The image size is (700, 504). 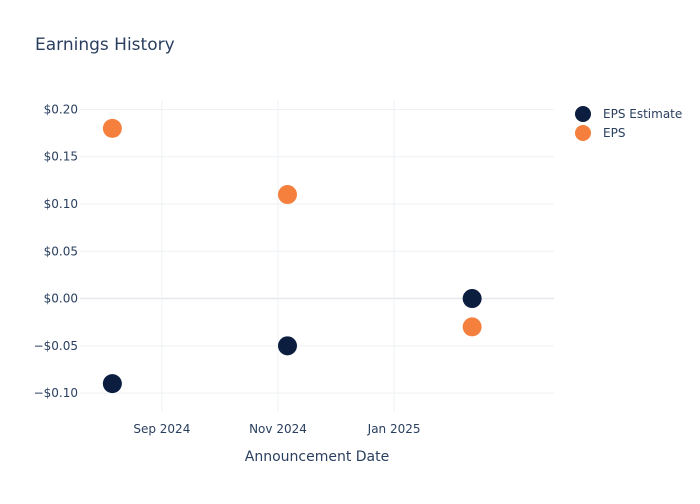 What do you see at coordinates (278, 429) in the screenshot?
I see `x-tick-label: Nov 2024` at bounding box center [278, 429].